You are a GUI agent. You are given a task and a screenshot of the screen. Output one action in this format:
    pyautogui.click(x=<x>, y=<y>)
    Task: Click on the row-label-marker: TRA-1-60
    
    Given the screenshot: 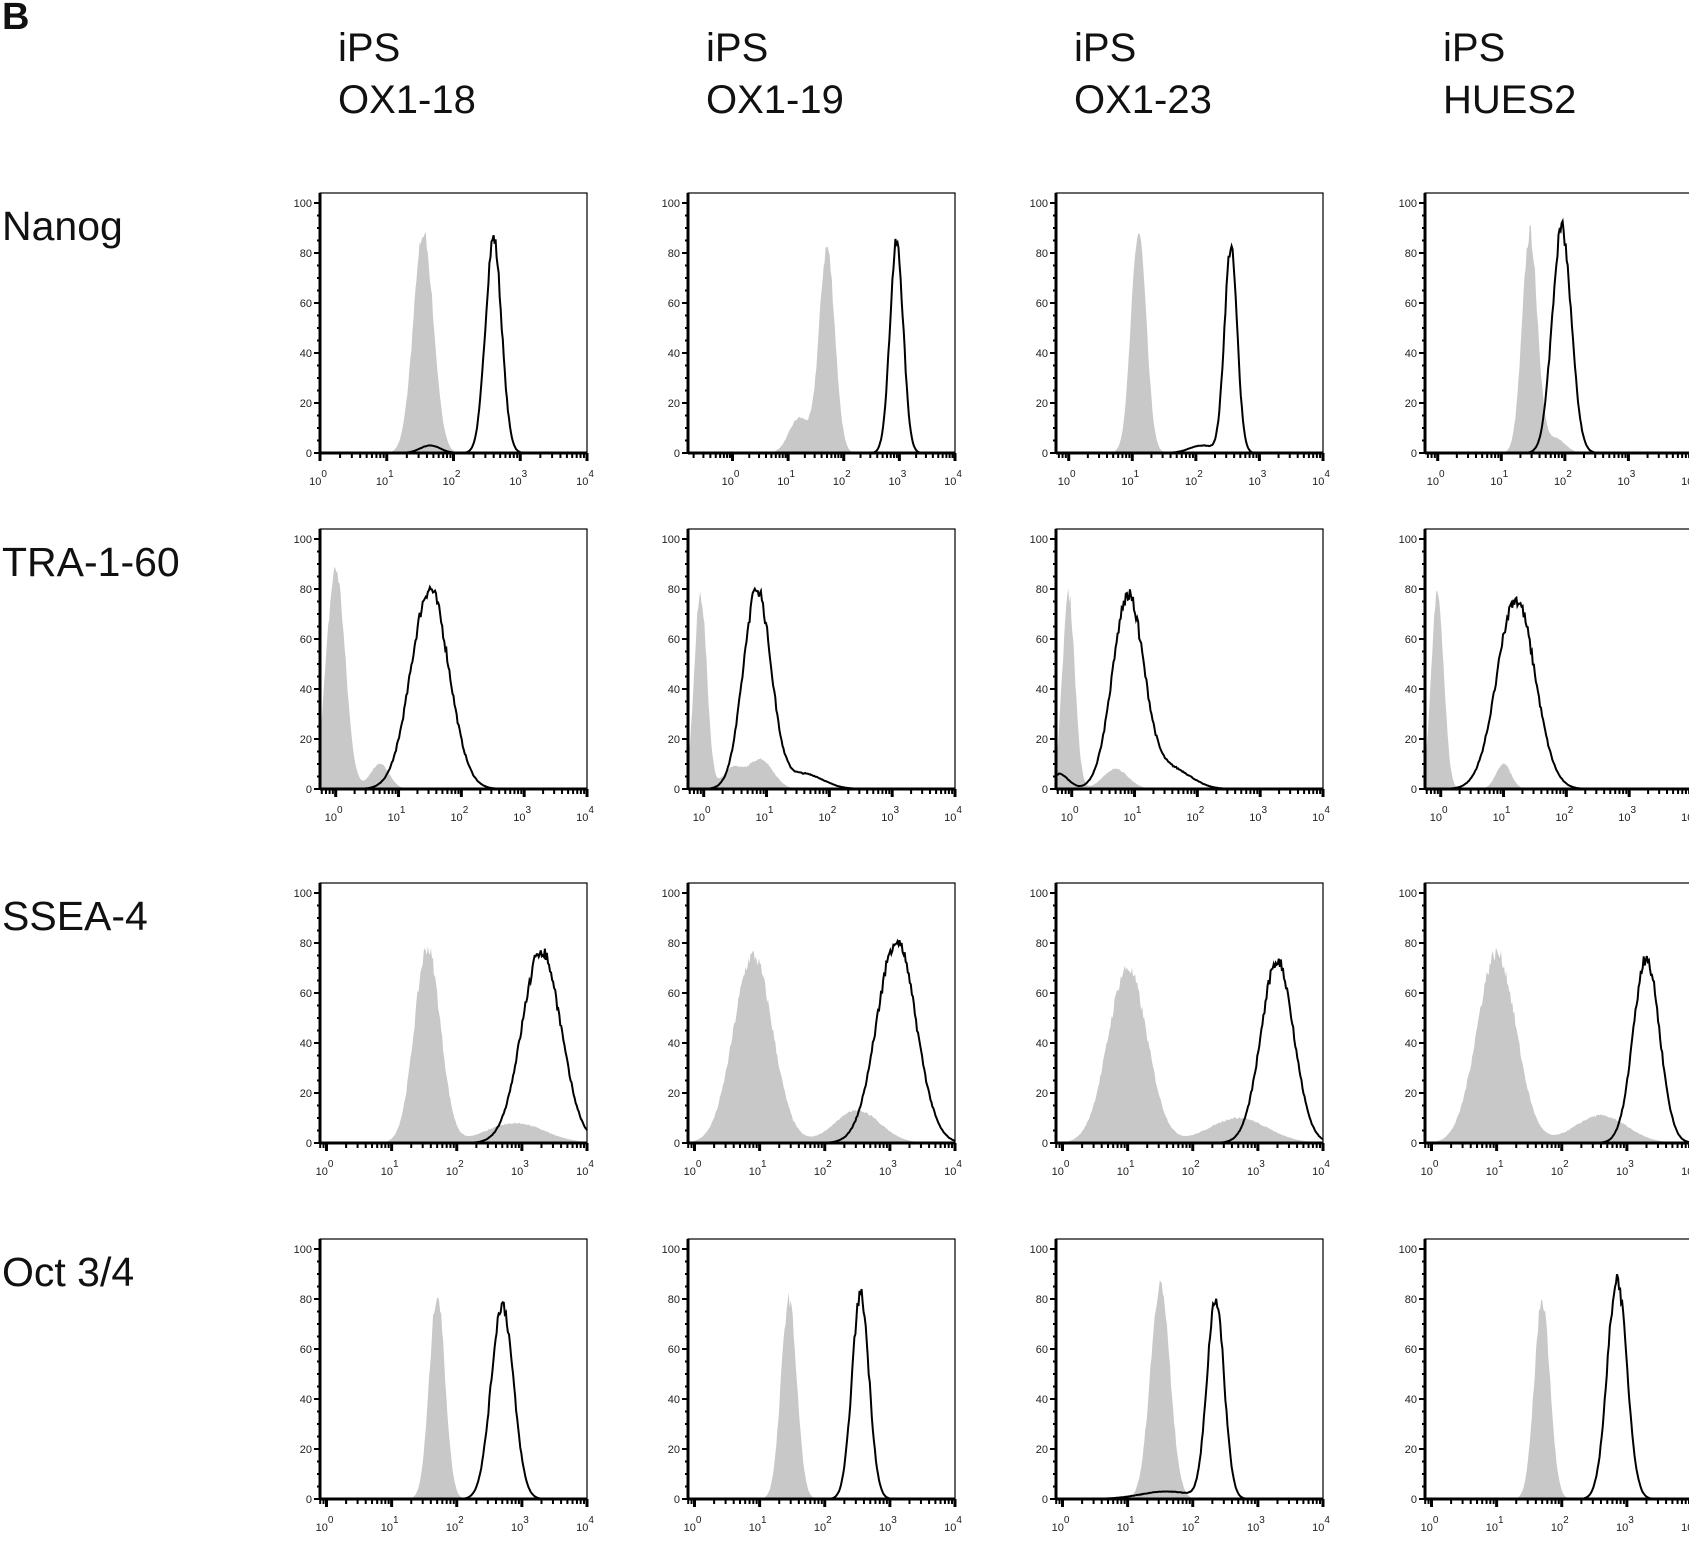 What is the action you would take?
    pyautogui.click(x=91, y=562)
    